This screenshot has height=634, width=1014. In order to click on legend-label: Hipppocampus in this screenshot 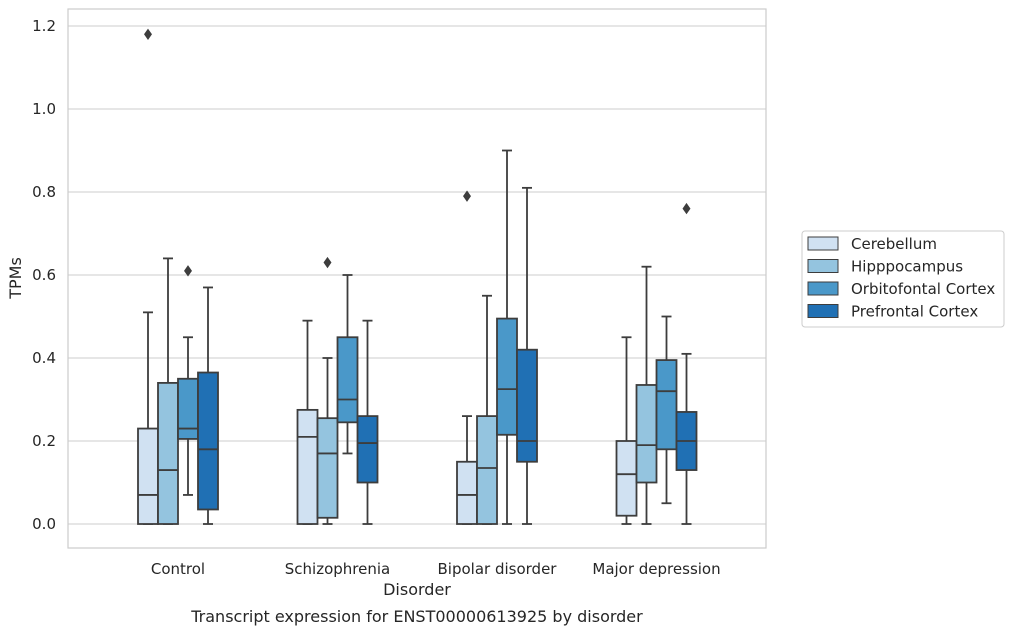, I will do `click(907, 267)`.